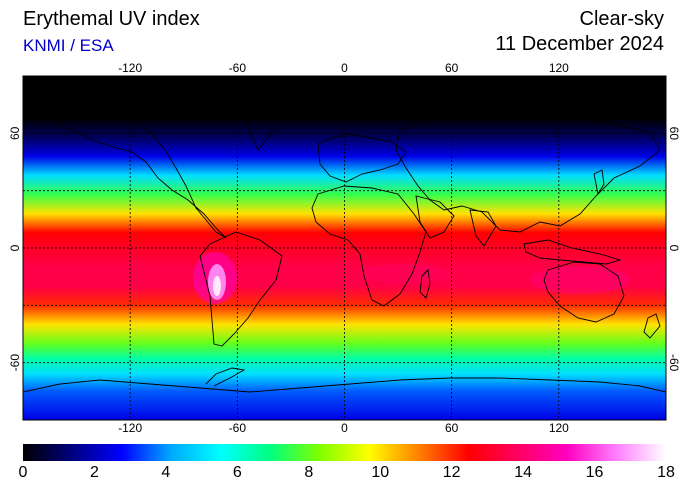  I want to click on africa-coast, so click(369, 246).